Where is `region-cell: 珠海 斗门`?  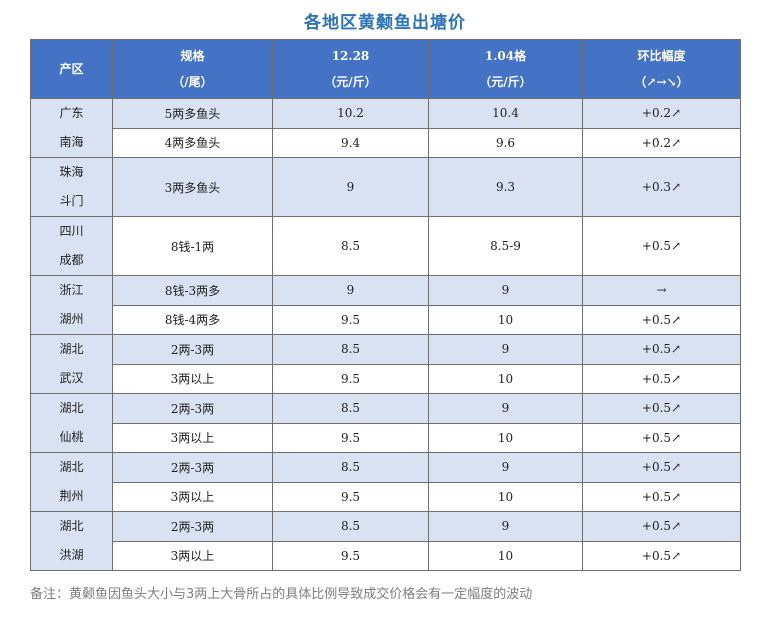
region-cell: 珠海 斗门 is located at coordinates (71, 187).